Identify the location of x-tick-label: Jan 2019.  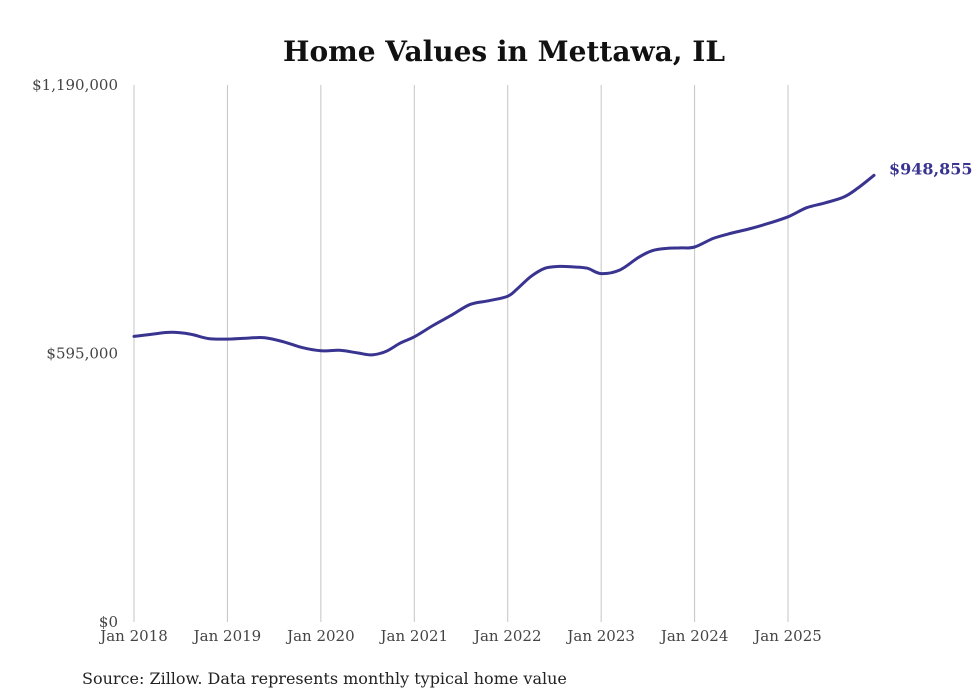
(227, 636).